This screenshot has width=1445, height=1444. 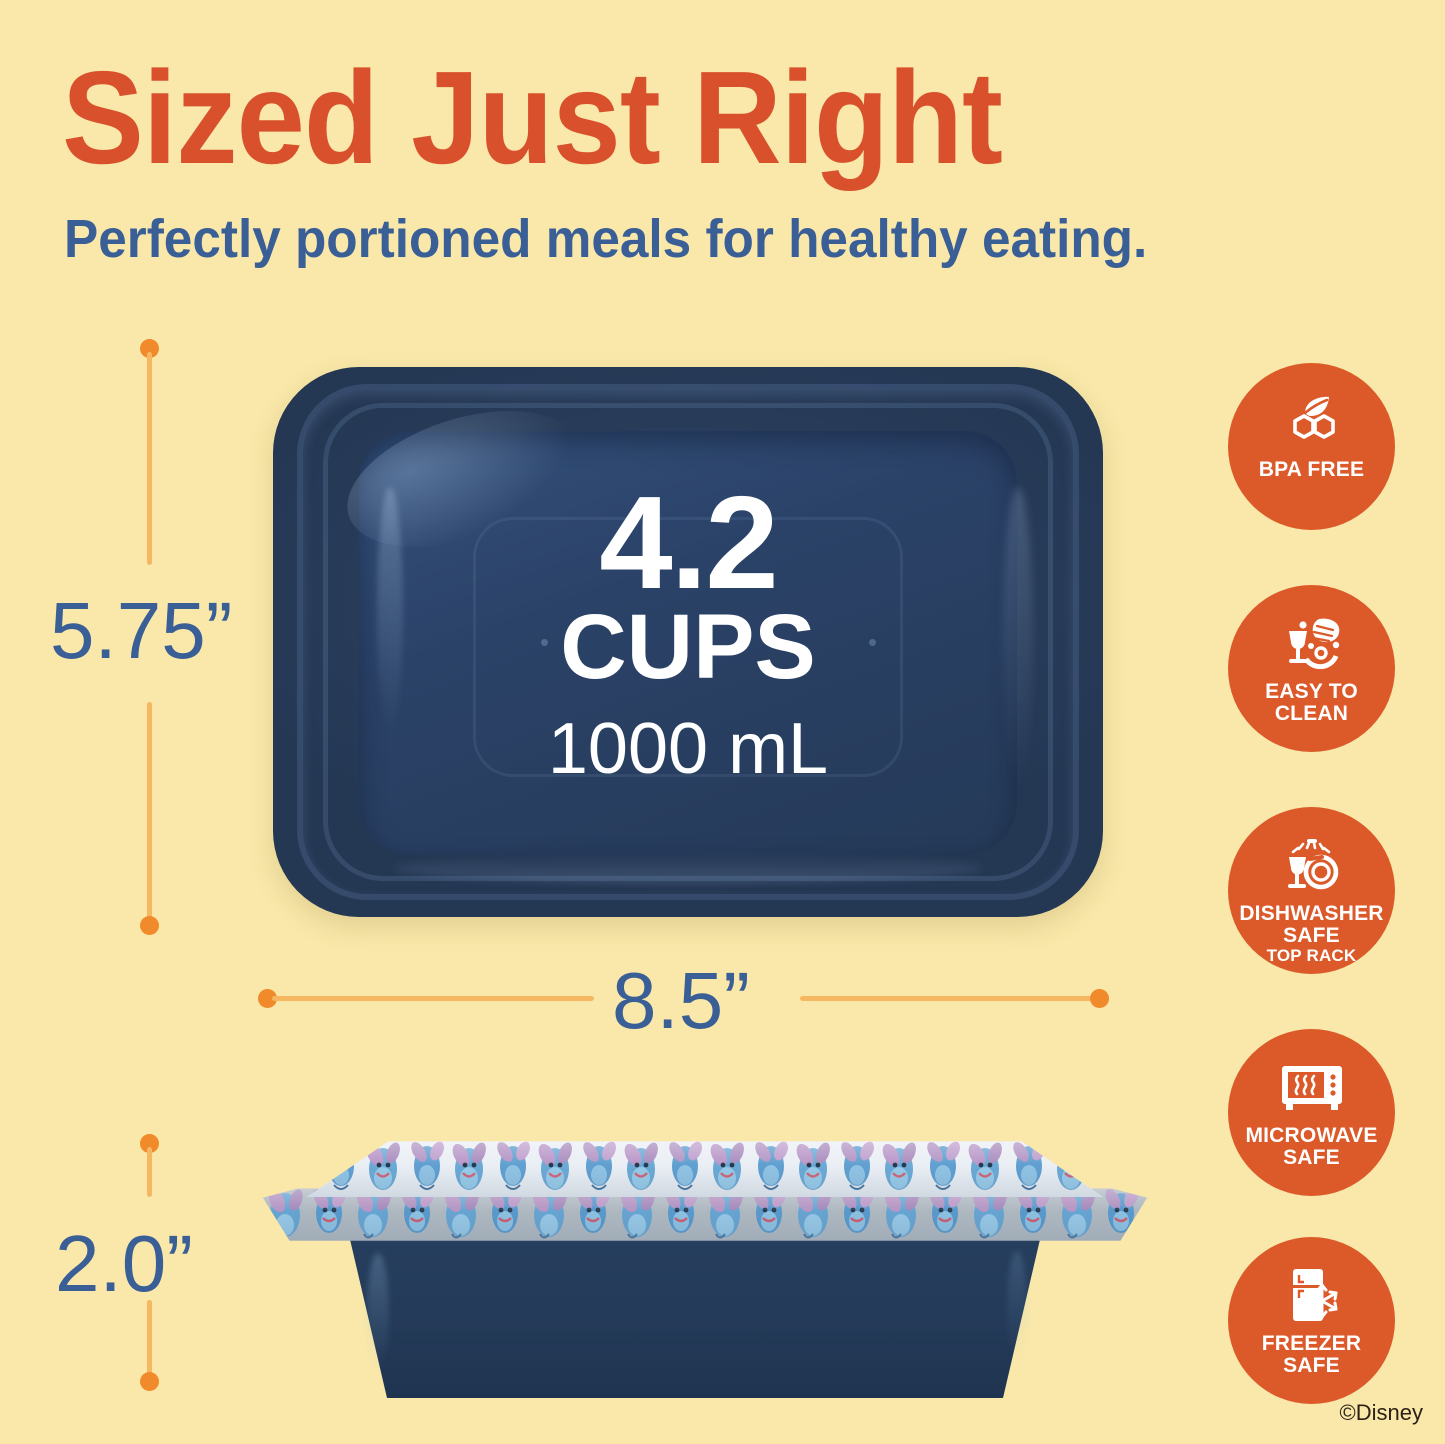 What do you see at coordinates (267, 998) in the screenshot?
I see `width-dim-dot-left` at bounding box center [267, 998].